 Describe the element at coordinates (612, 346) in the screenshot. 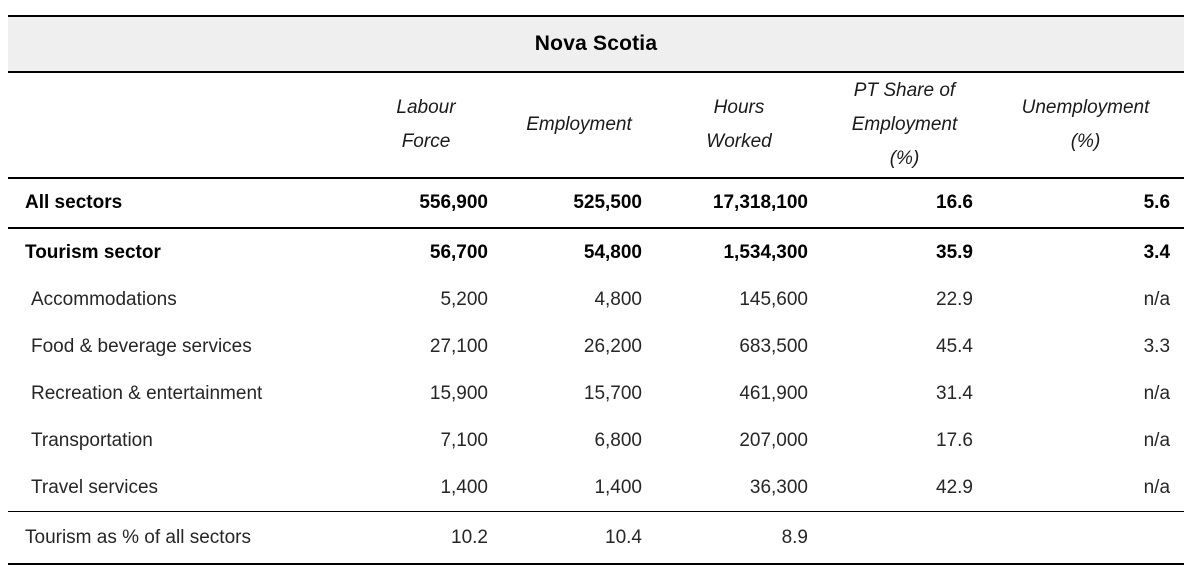

I see `value-cell-employment: 26,200` at that location.